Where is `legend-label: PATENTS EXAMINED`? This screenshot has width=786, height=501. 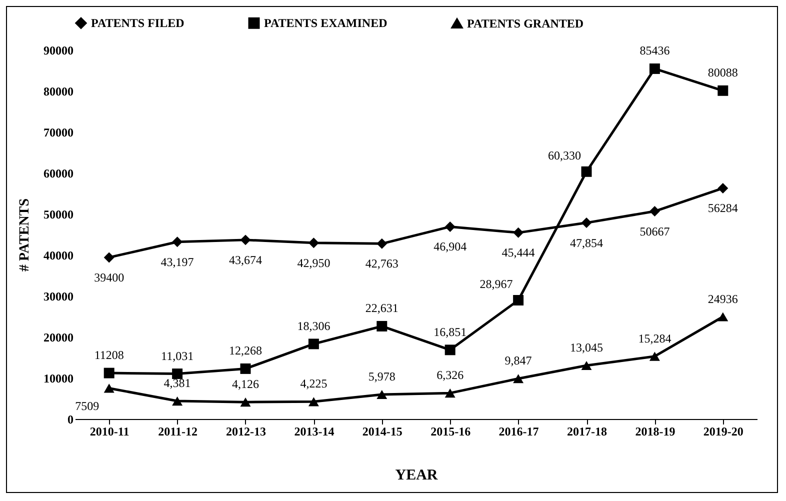 legend-label: PATENTS EXAMINED is located at coordinates (326, 23).